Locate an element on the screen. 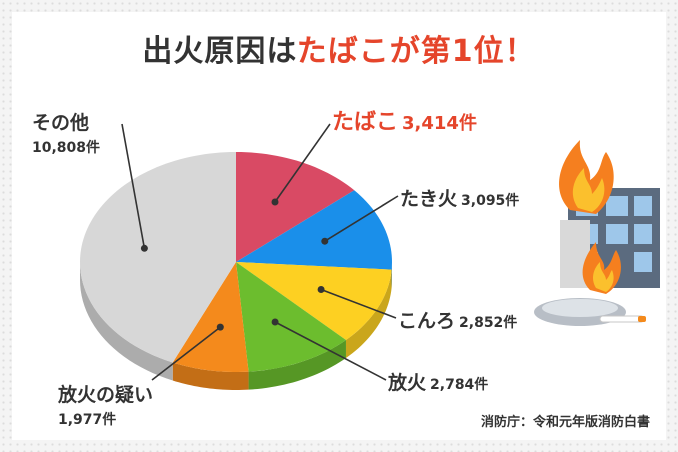 Image resolution: width=678 pixels, height=452 pixels. label-other: その他 10,808件 is located at coordinates (66, 132).